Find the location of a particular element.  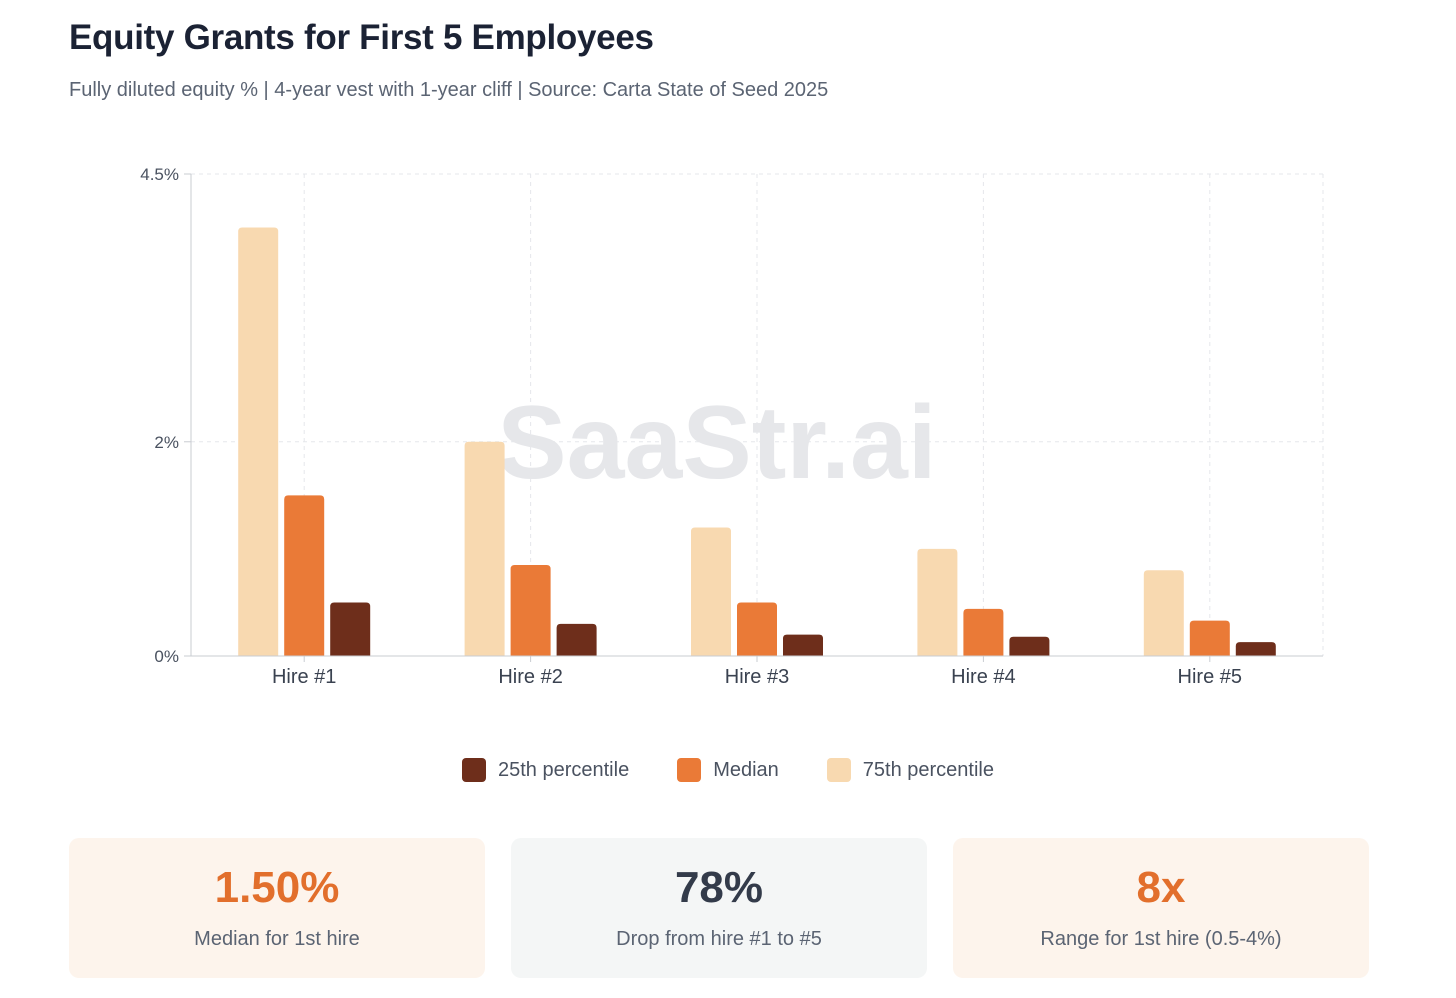

stat-card-median-first-hire: 1.50% Median for 1st hire is located at coordinates (277, 908).